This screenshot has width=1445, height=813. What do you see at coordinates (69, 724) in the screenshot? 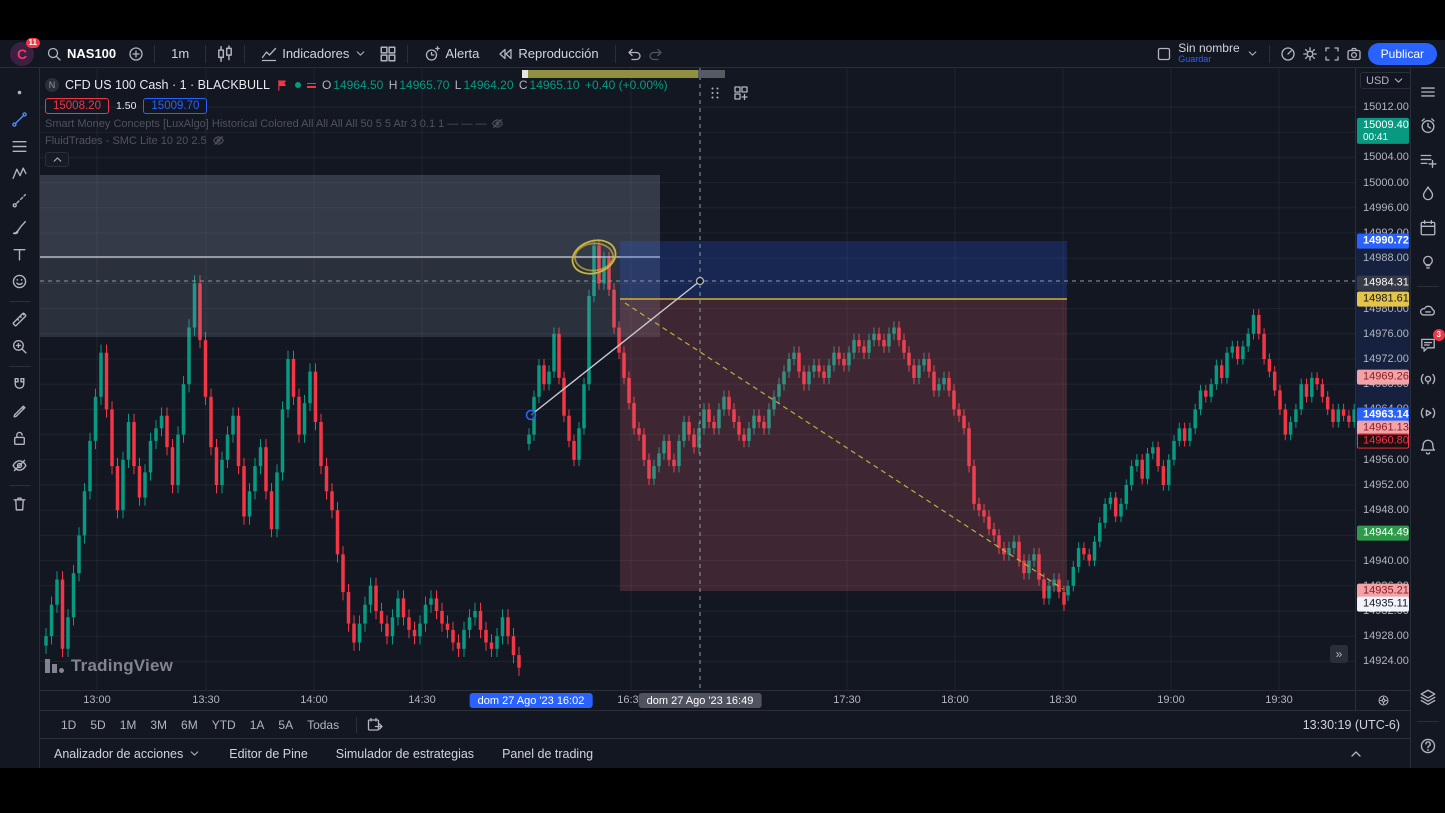
I see `range-button-1d: 1D` at bounding box center [69, 724].